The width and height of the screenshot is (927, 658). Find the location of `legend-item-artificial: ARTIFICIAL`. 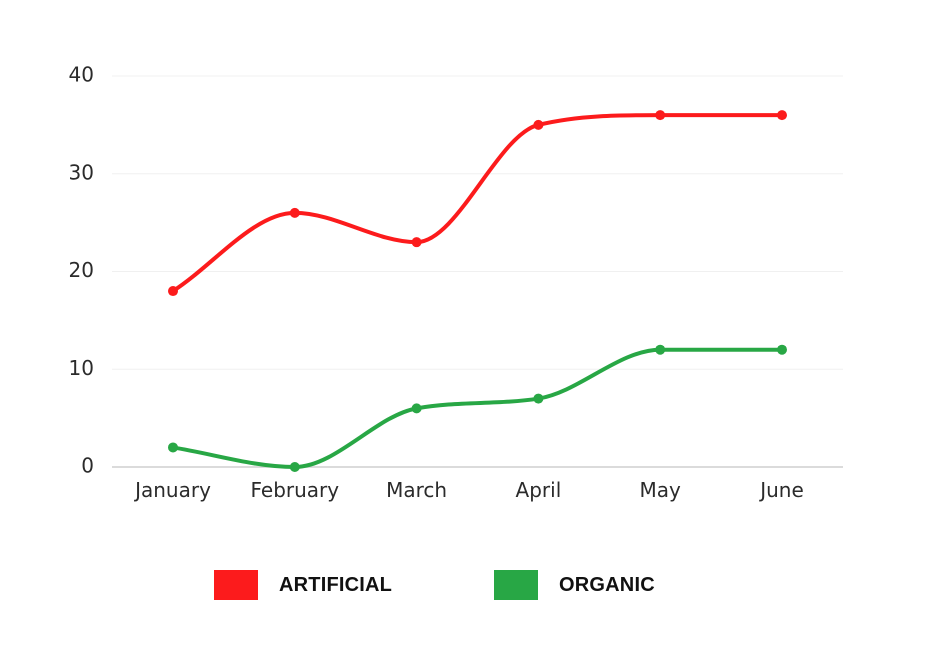

legend-item-artificial: ARTIFICIAL is located at coordinates (303, 585).